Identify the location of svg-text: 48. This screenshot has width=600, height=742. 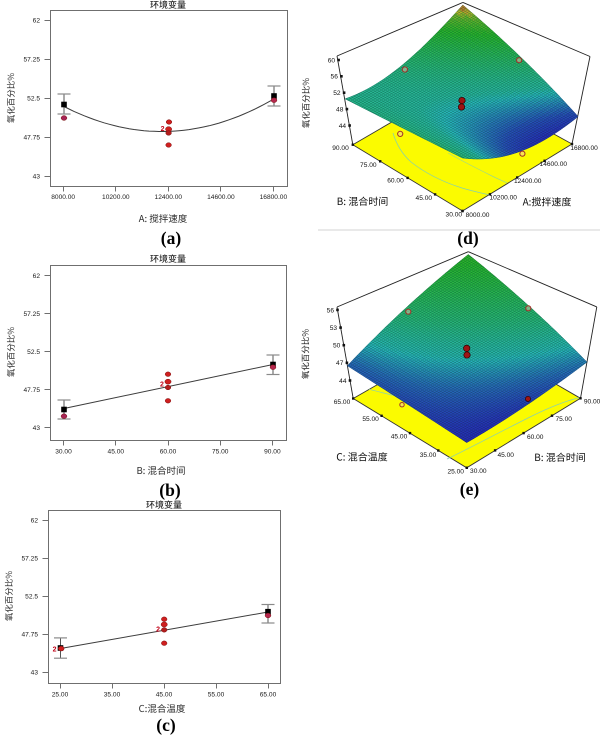
(340, 110).